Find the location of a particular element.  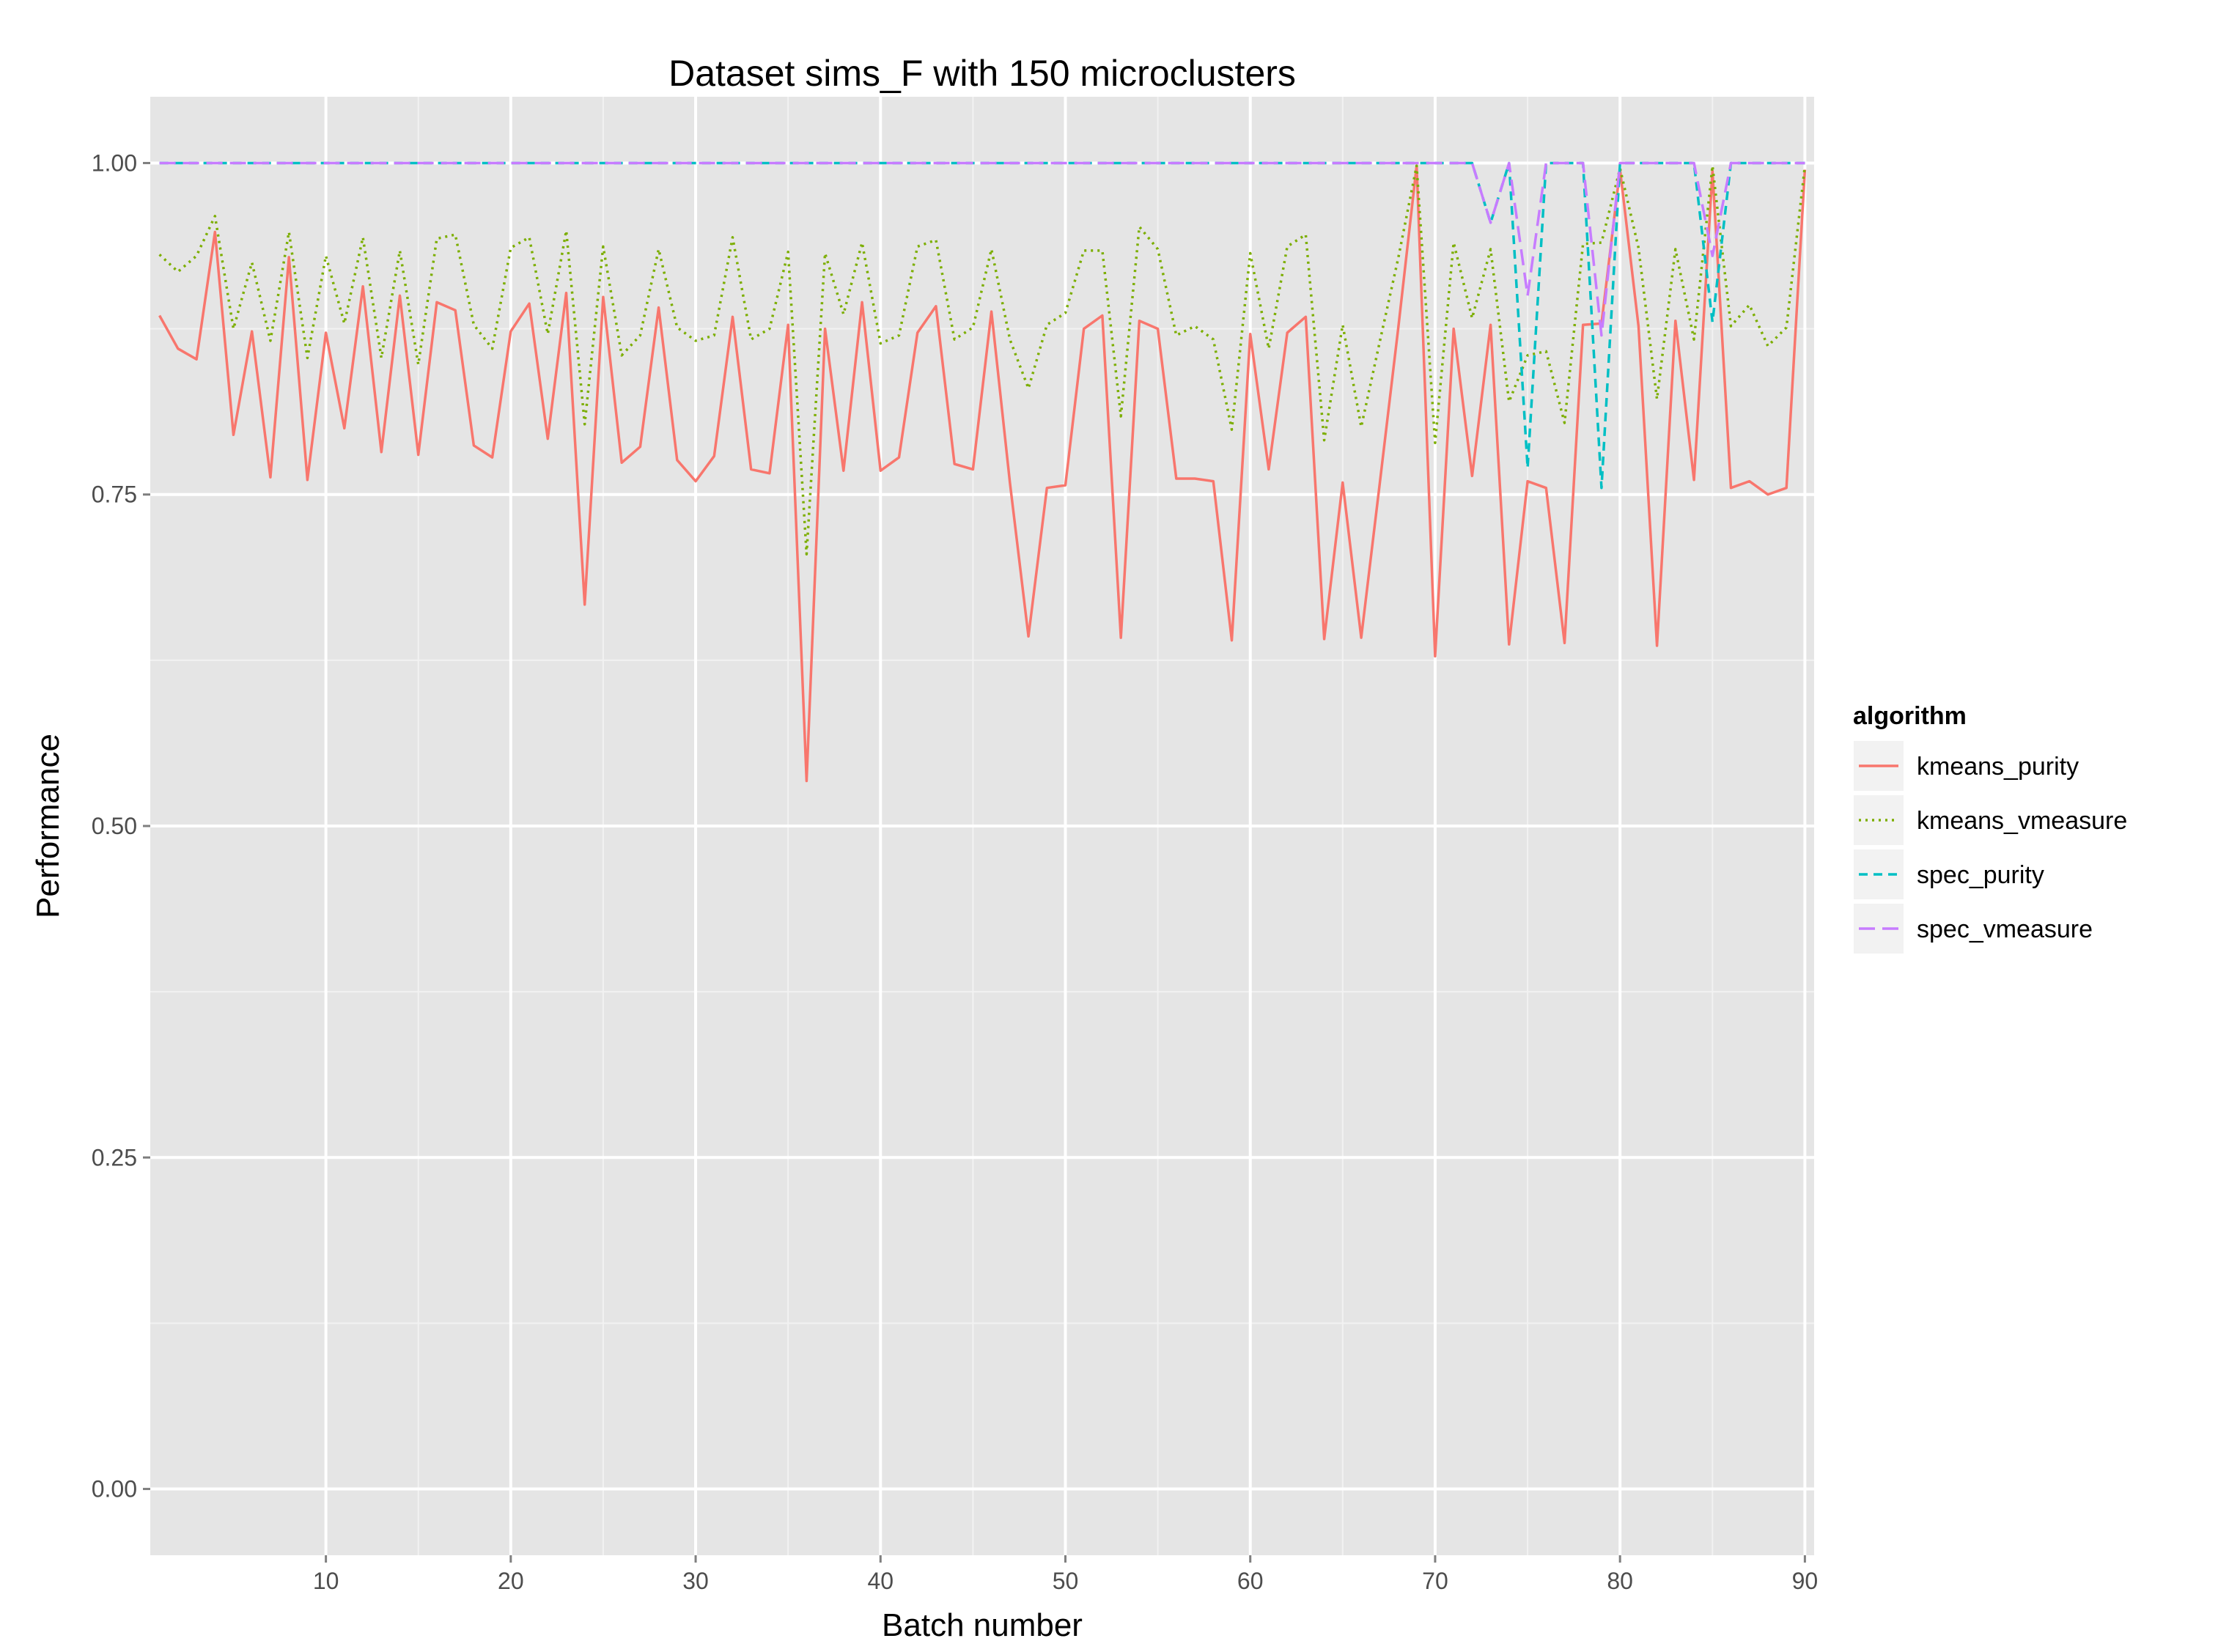

legend-label-kmeans-purity: kmeans_purity is located at coordinates (1998, 767).